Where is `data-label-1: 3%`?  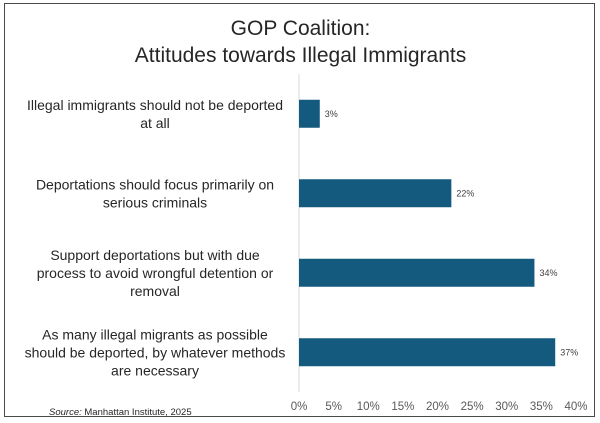
data-label-1: 3% is located at coordinates (331, 114).